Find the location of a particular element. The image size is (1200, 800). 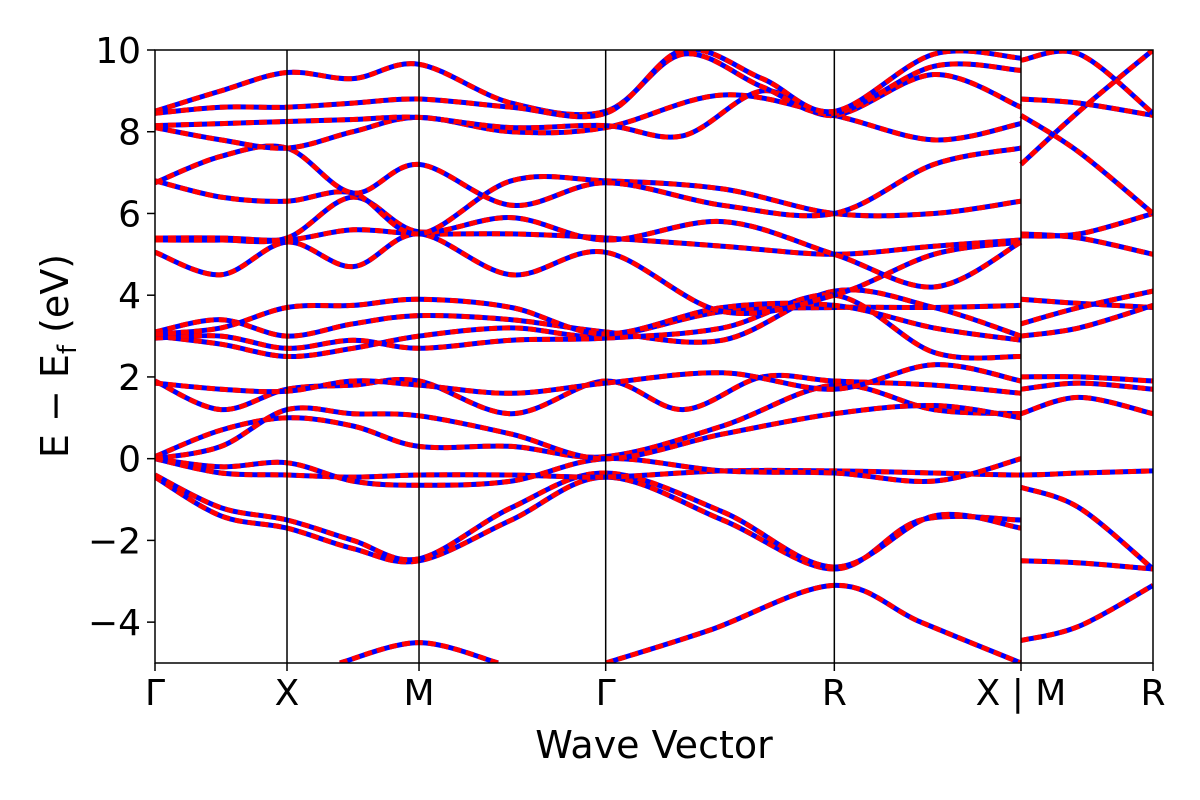

y-tick-label: 10 is located at coordinates (118, 51).